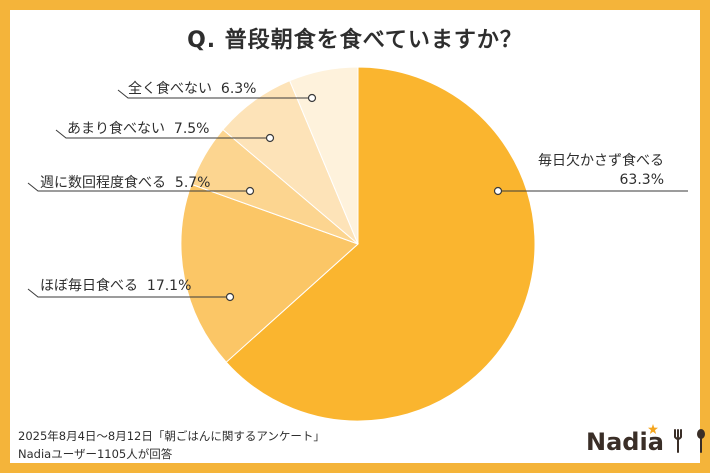 The height and width of the screenshot is (473, 710). What do you see at coordinates (678, 441) in the screenshot?
I see `fork-icon` at bounding box center [678, 441].